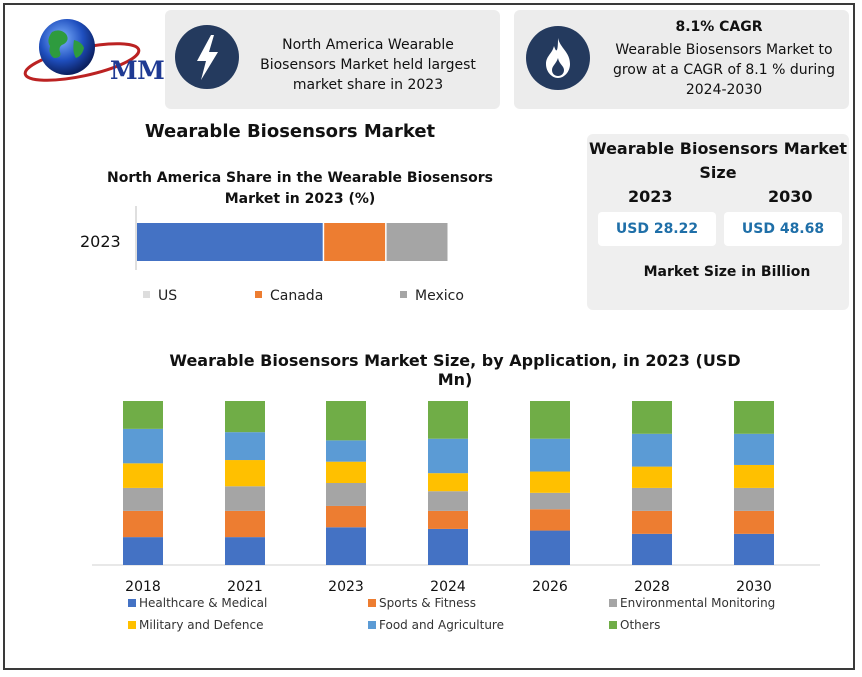 The image size is (862, 677). What do you see at coordinates (754, 476) in the screenshot?
I see `bar-2030-military-and-defence` at bounding box center [754, 476].